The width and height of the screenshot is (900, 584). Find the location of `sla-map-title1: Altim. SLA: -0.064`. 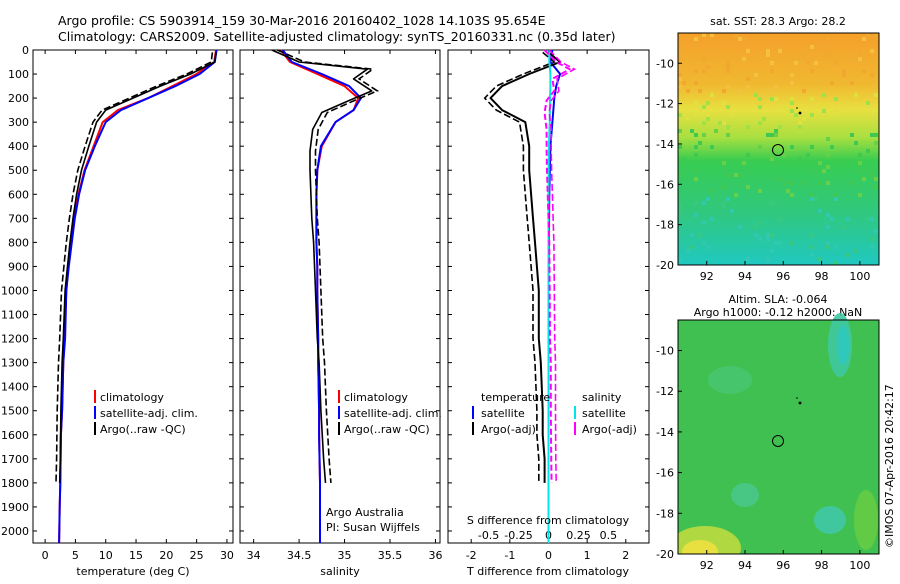

sla-map-title1: Altim. SLA: -0.064 is located at coordinates (777, 299).